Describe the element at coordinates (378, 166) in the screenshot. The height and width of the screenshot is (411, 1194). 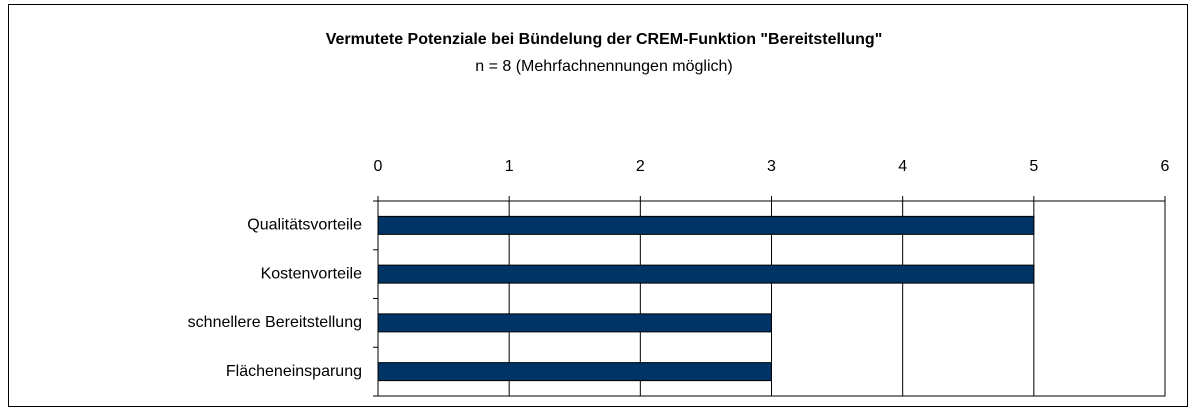
I see `x-tick-label: 0` at that location.